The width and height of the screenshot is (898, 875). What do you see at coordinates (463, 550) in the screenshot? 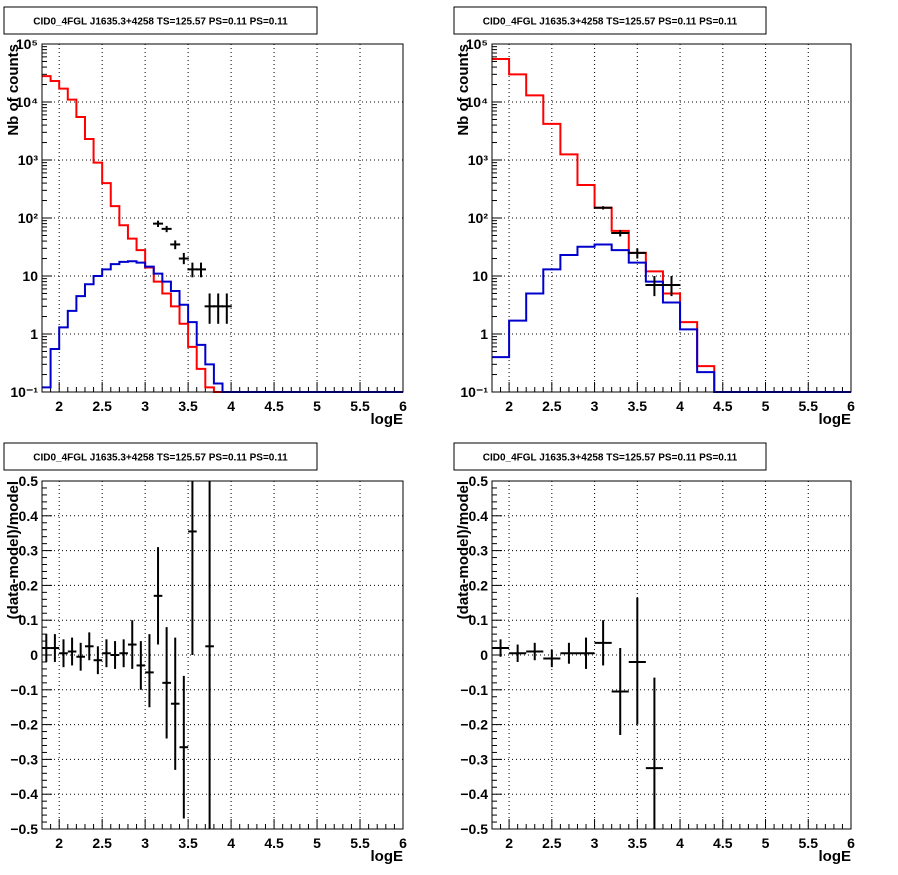
I see `y-axis-title: (data-model)/model` at bounding box center [463, 550].